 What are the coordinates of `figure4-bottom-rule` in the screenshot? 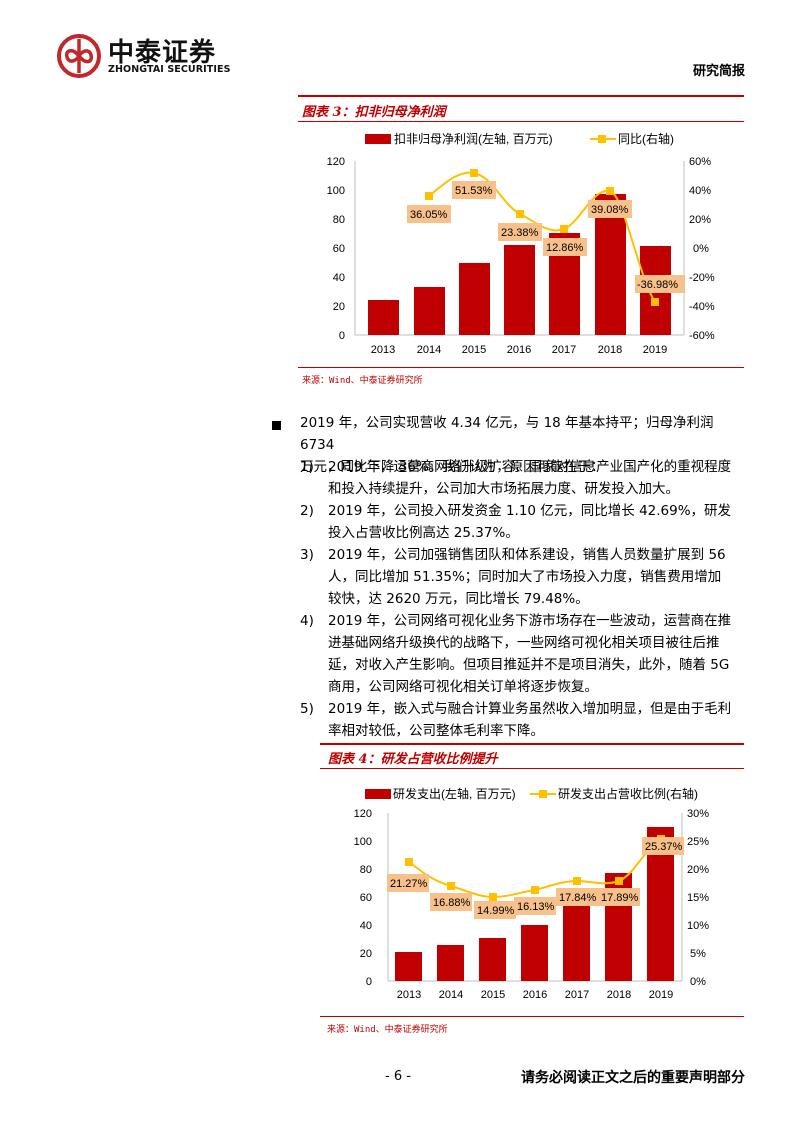 It's located at (532, 768).